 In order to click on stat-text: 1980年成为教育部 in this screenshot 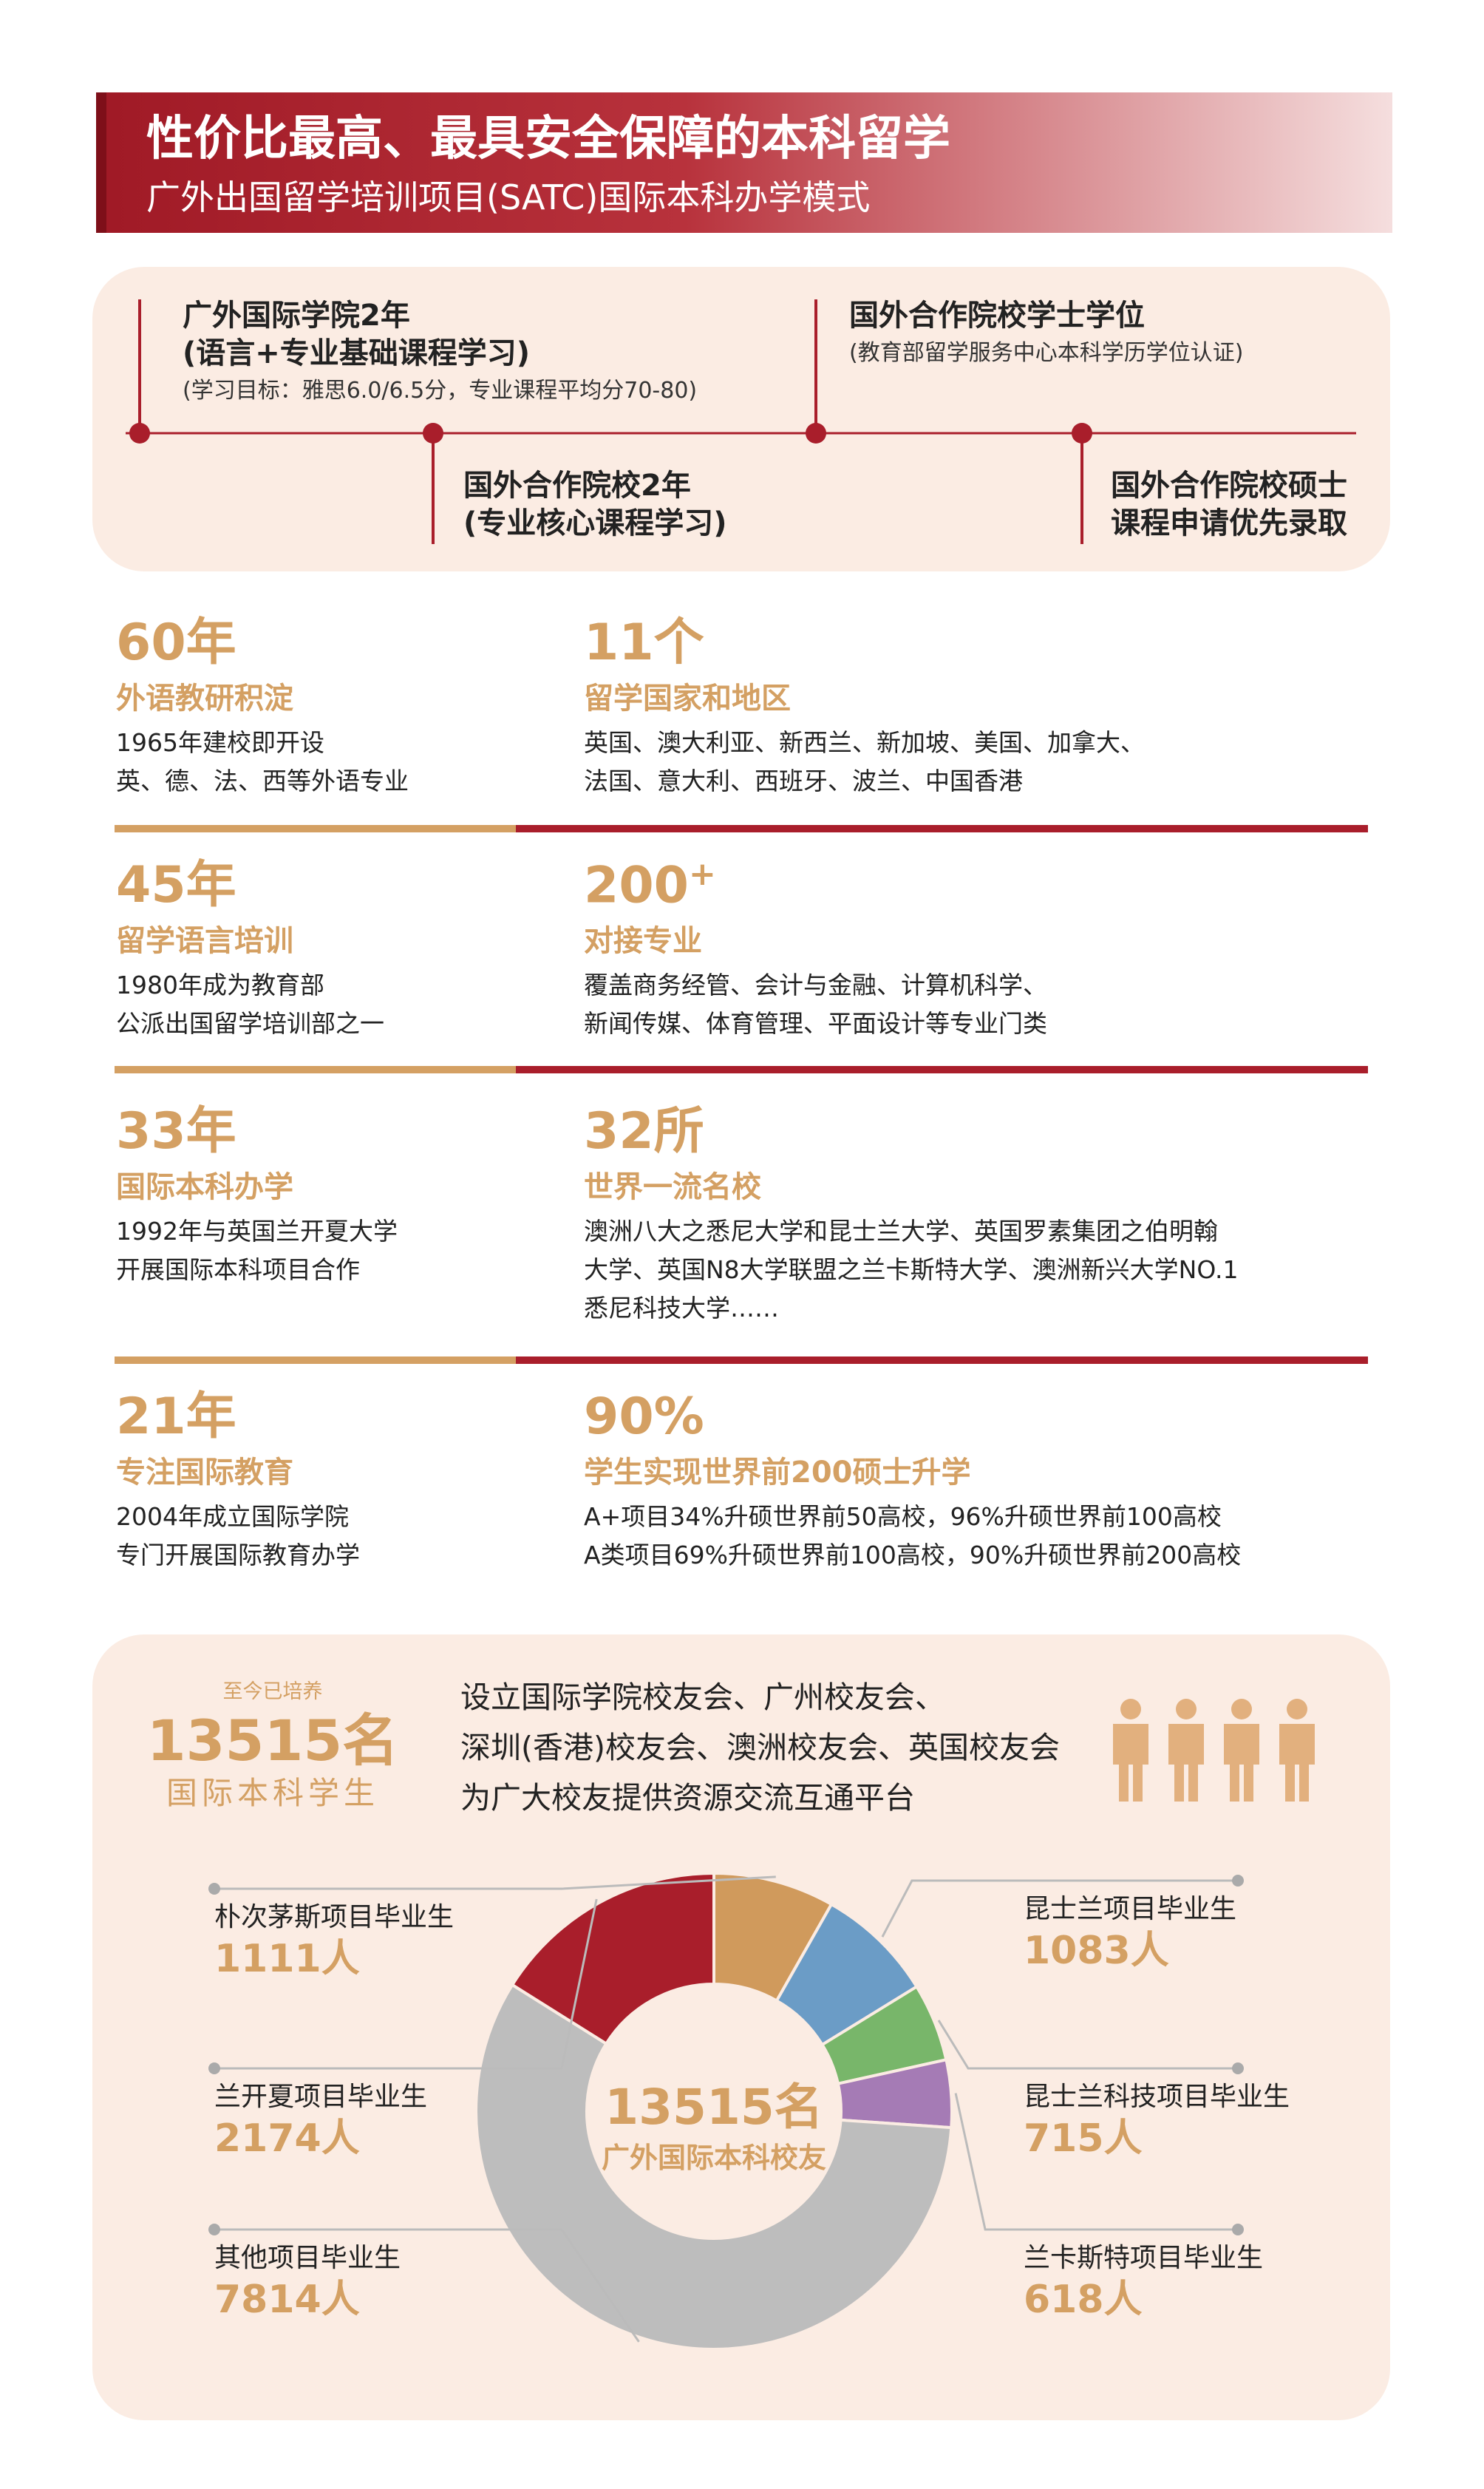, I will do `click(220, 985)`.